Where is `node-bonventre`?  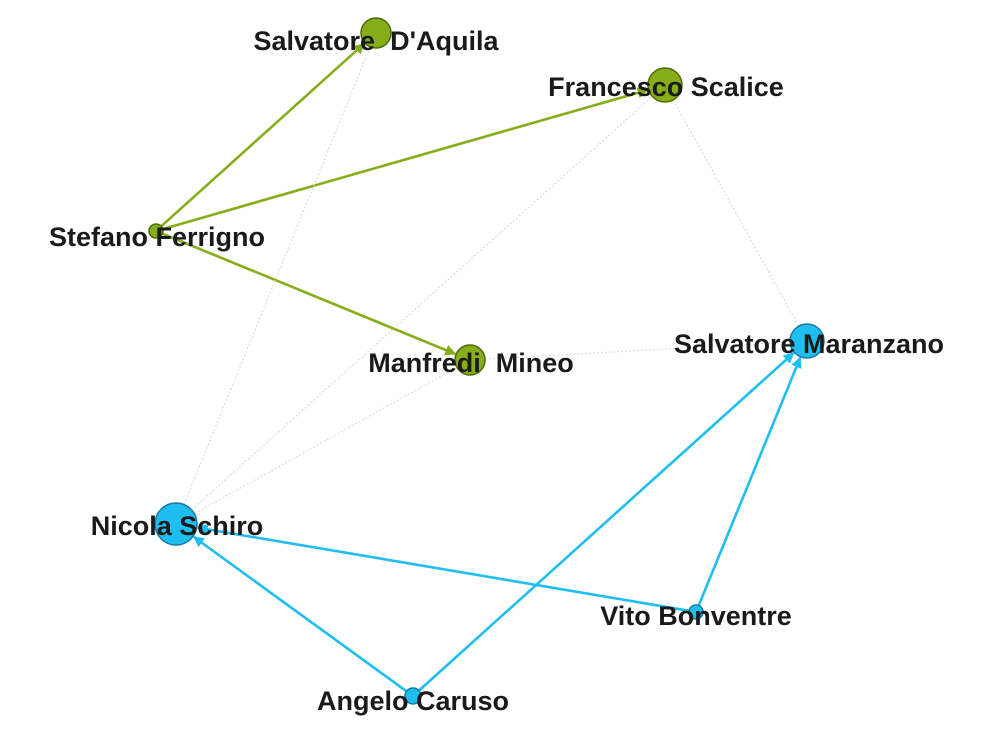 node-bonventre is located at coordinates (696, 612).